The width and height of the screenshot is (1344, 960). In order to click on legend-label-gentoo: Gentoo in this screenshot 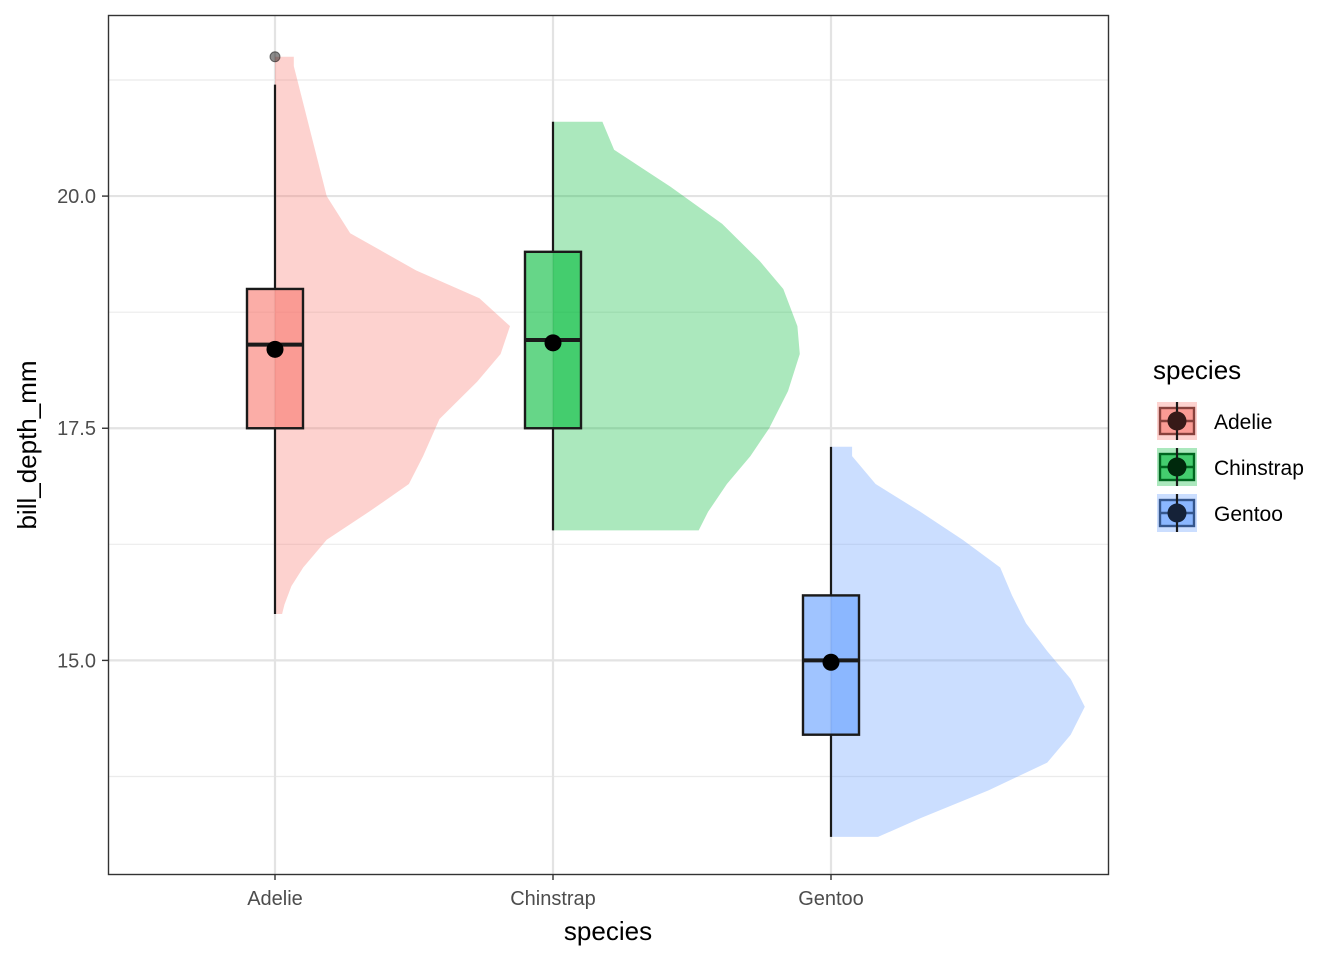, I will do `click(1248, 514)`.